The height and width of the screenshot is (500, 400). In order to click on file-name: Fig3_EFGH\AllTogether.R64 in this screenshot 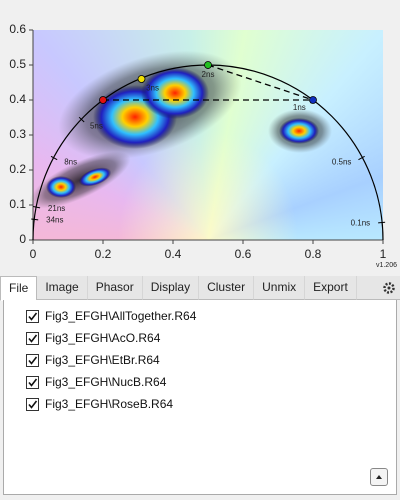, I will do `click(121, 316)`.